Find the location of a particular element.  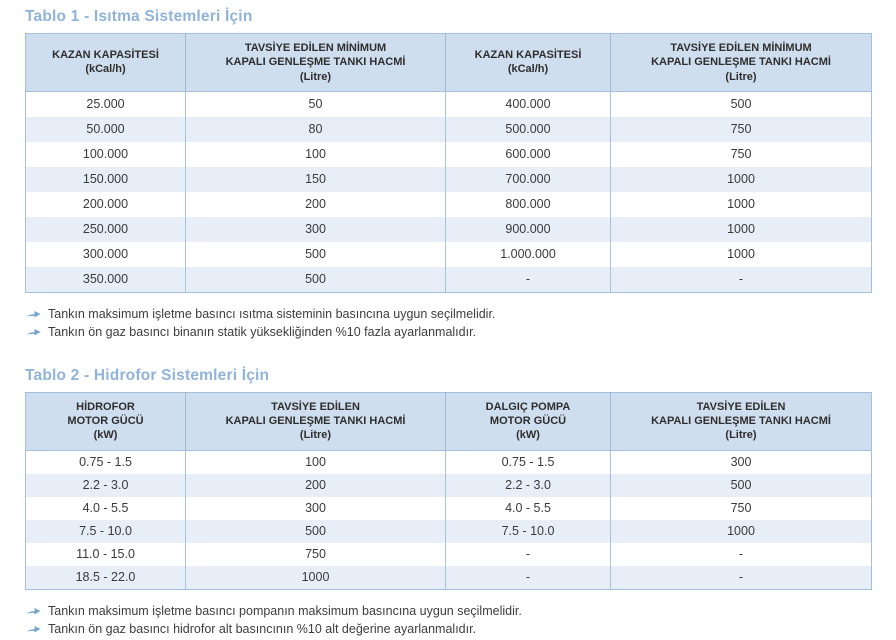

table-cell: 150 is located at coordinates (315, 179).